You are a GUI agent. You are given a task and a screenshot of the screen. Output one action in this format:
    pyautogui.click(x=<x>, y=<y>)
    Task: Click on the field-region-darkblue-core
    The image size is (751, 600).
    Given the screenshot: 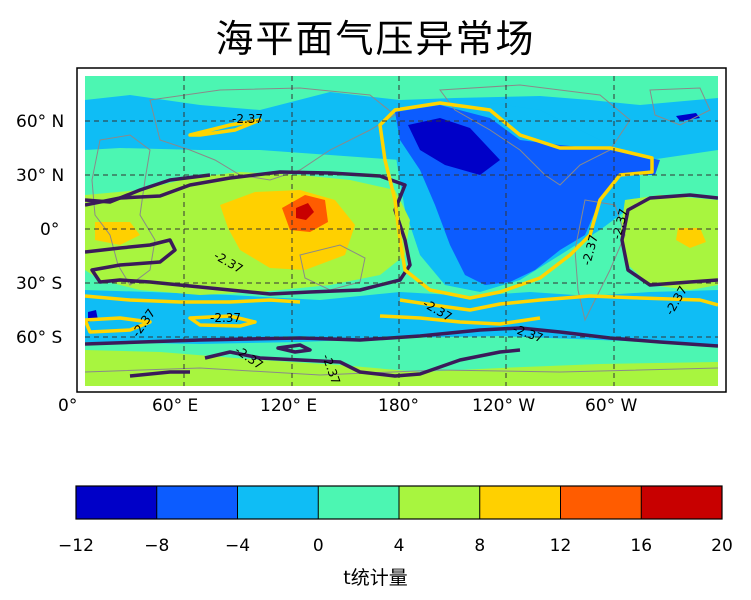 What is the action you would take?
    pyautogui.click(x=454, y=146)
    